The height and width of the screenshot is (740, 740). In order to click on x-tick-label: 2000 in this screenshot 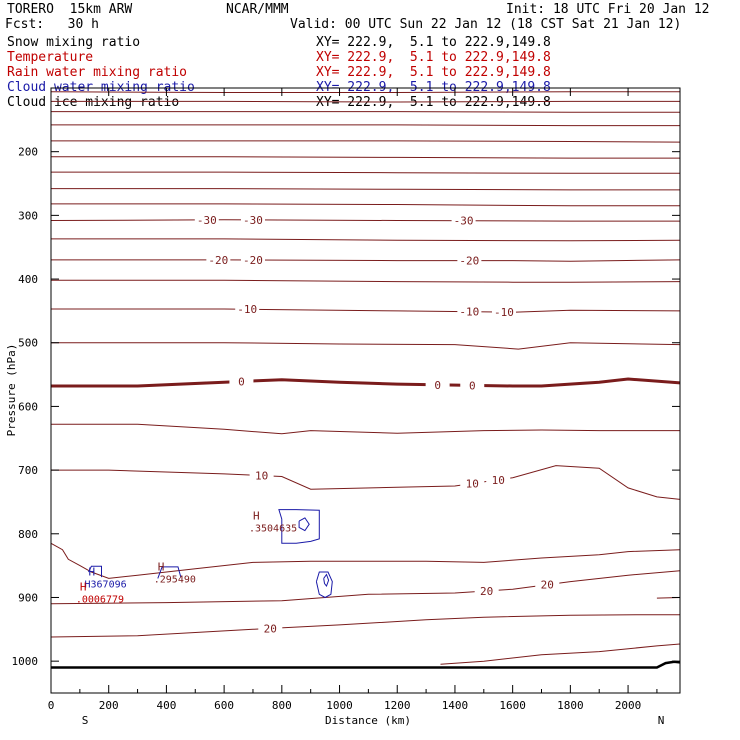, I will do `click(628, 705)`.